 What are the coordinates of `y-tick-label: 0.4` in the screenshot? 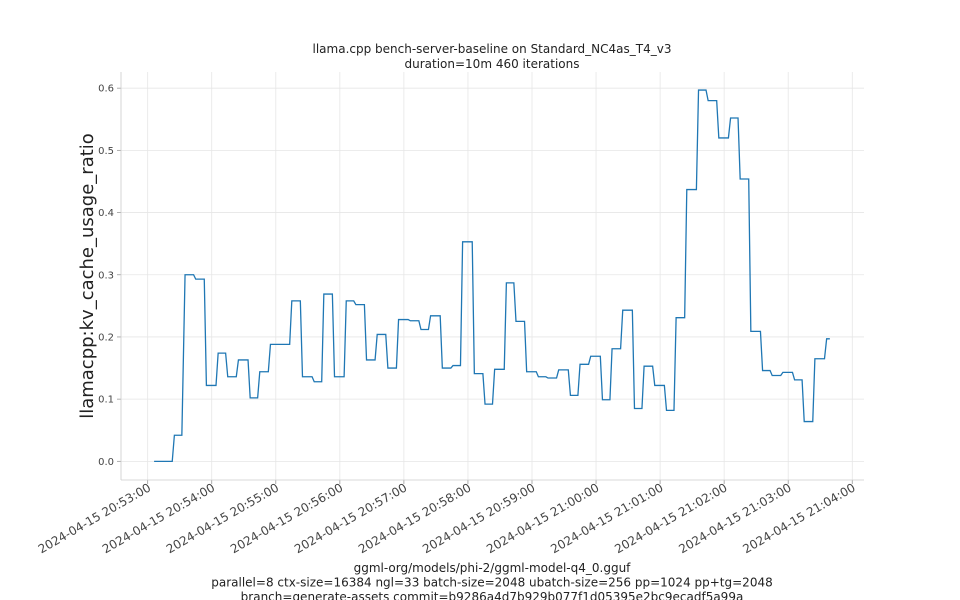 It's located at (106, 213).